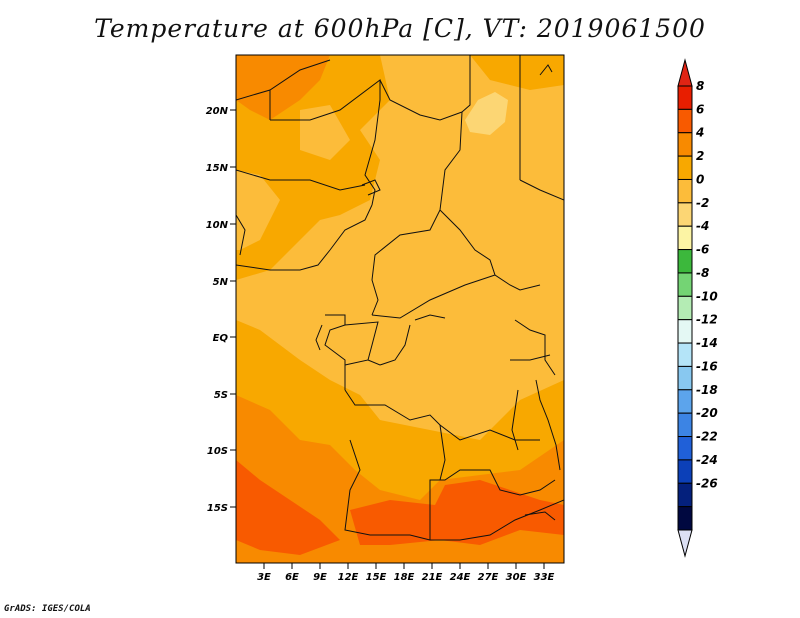 Image resolution: width=800 pixels, height=618 pixels. What do you see at coordinates (707, 483) in the screenshot?
I see `colorbar-label: -26` at bounding box center [707, 483].